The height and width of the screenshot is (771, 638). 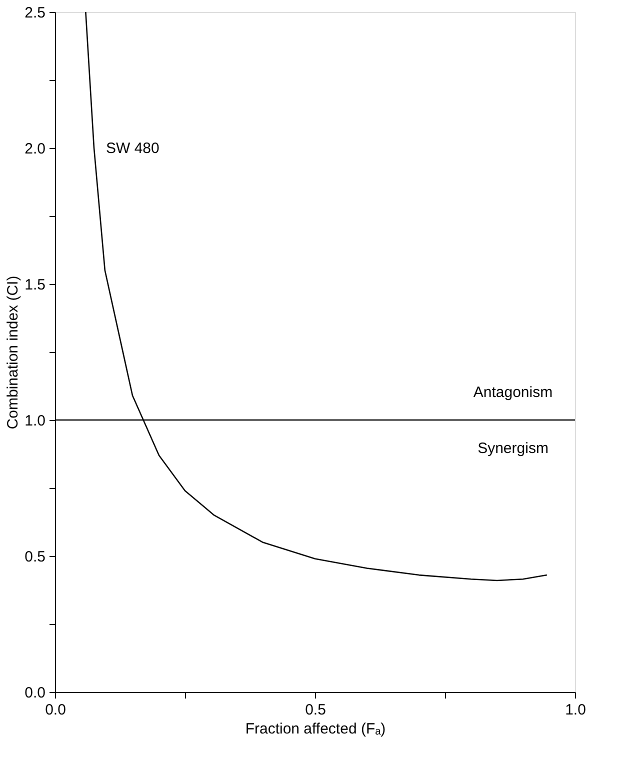 I want to click on y-tick-label: 2.5, so click(x=35, y=13).